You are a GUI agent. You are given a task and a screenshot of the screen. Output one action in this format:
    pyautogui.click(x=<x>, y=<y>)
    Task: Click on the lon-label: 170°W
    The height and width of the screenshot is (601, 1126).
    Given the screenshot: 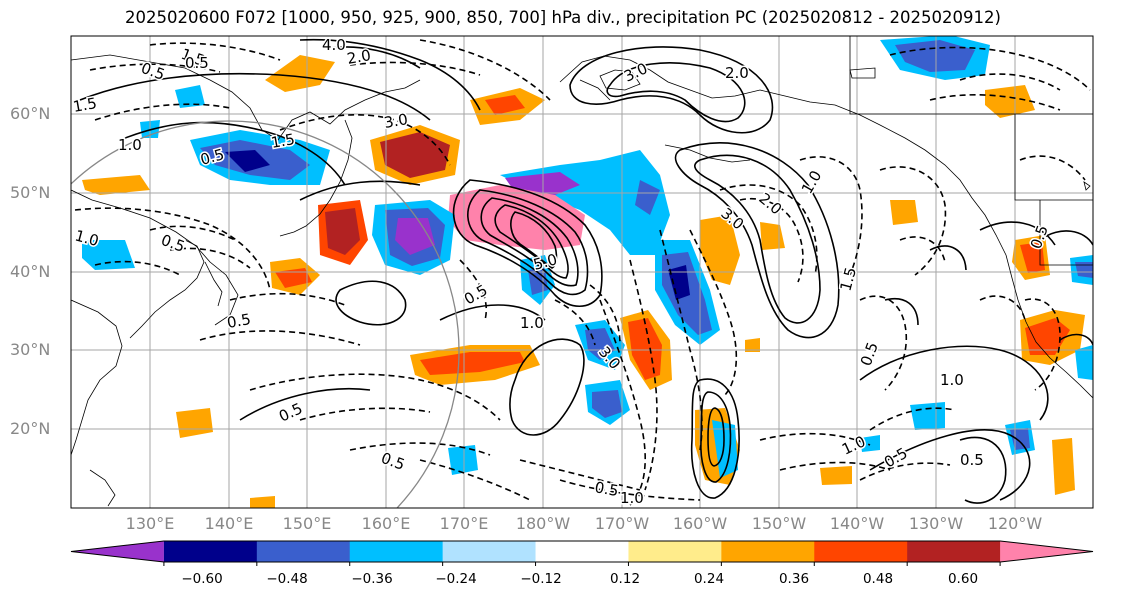 What is the action you would take?
    pyautogui.click(x=622, y=523)
    